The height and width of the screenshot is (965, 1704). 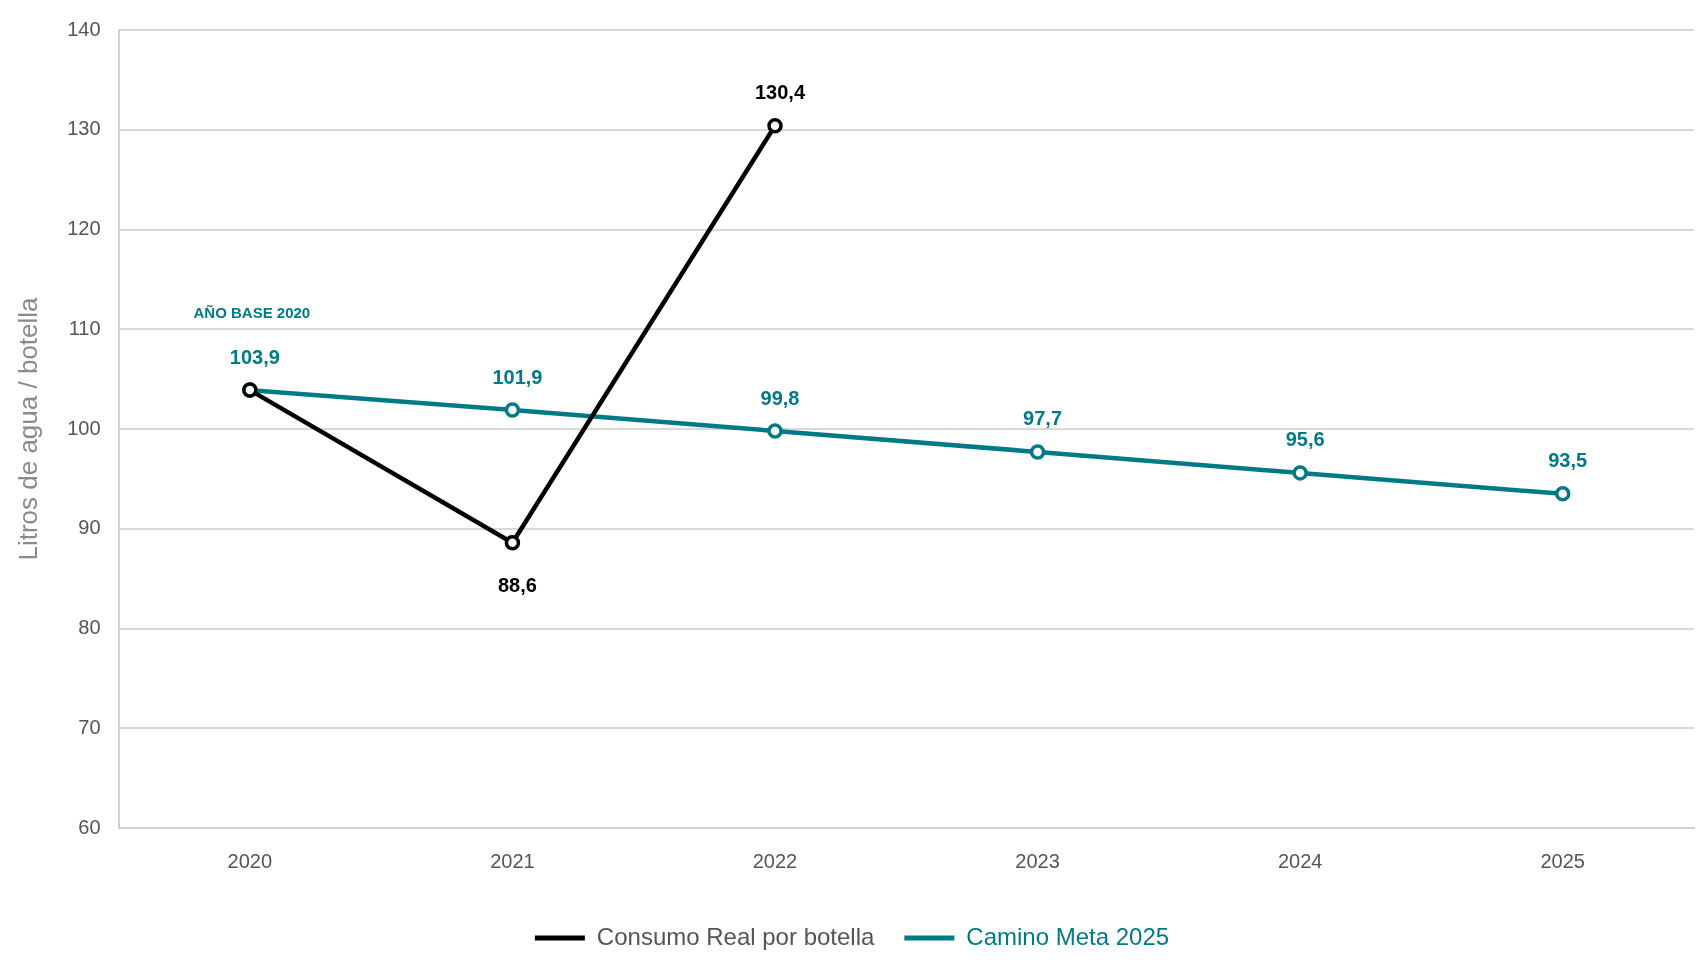 What do you see at coordinates (84, 327) in the screenshot?
I see `y-tick-label: 110` at bounding box center [84, 327].